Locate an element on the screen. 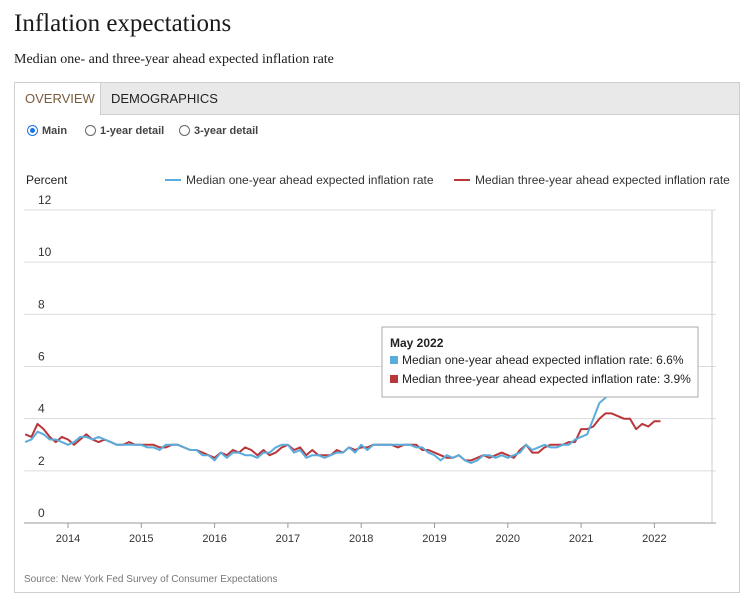  y-tick-label: 8 is located at coordinates (41, 304).